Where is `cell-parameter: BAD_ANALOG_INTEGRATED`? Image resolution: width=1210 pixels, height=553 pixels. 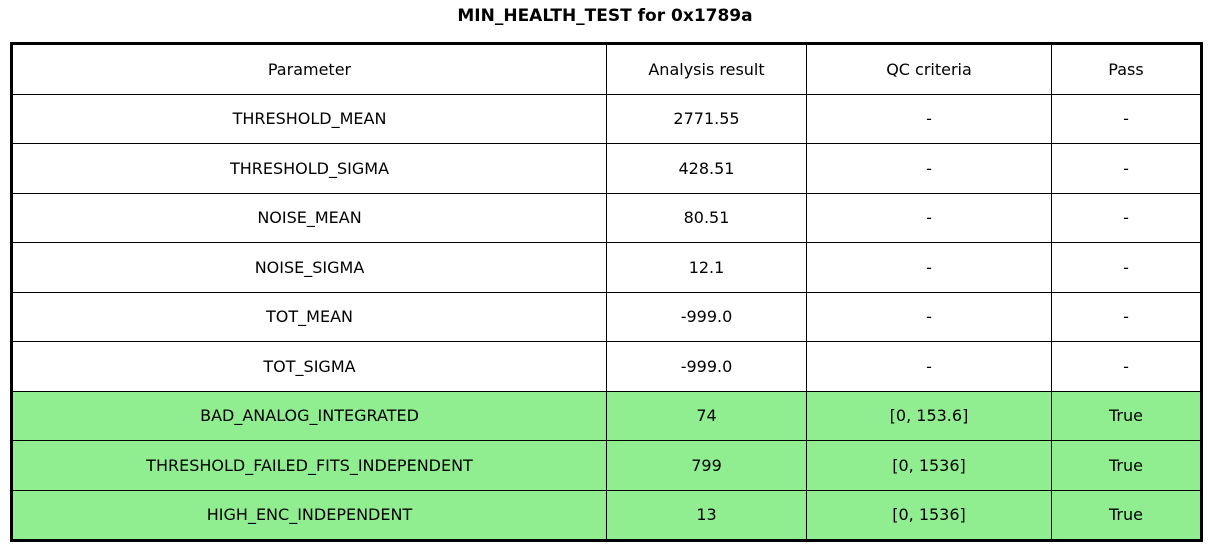
cell-parameter: BAD_ANALOG_INTEGRATED is located at coordinates (309, 415).